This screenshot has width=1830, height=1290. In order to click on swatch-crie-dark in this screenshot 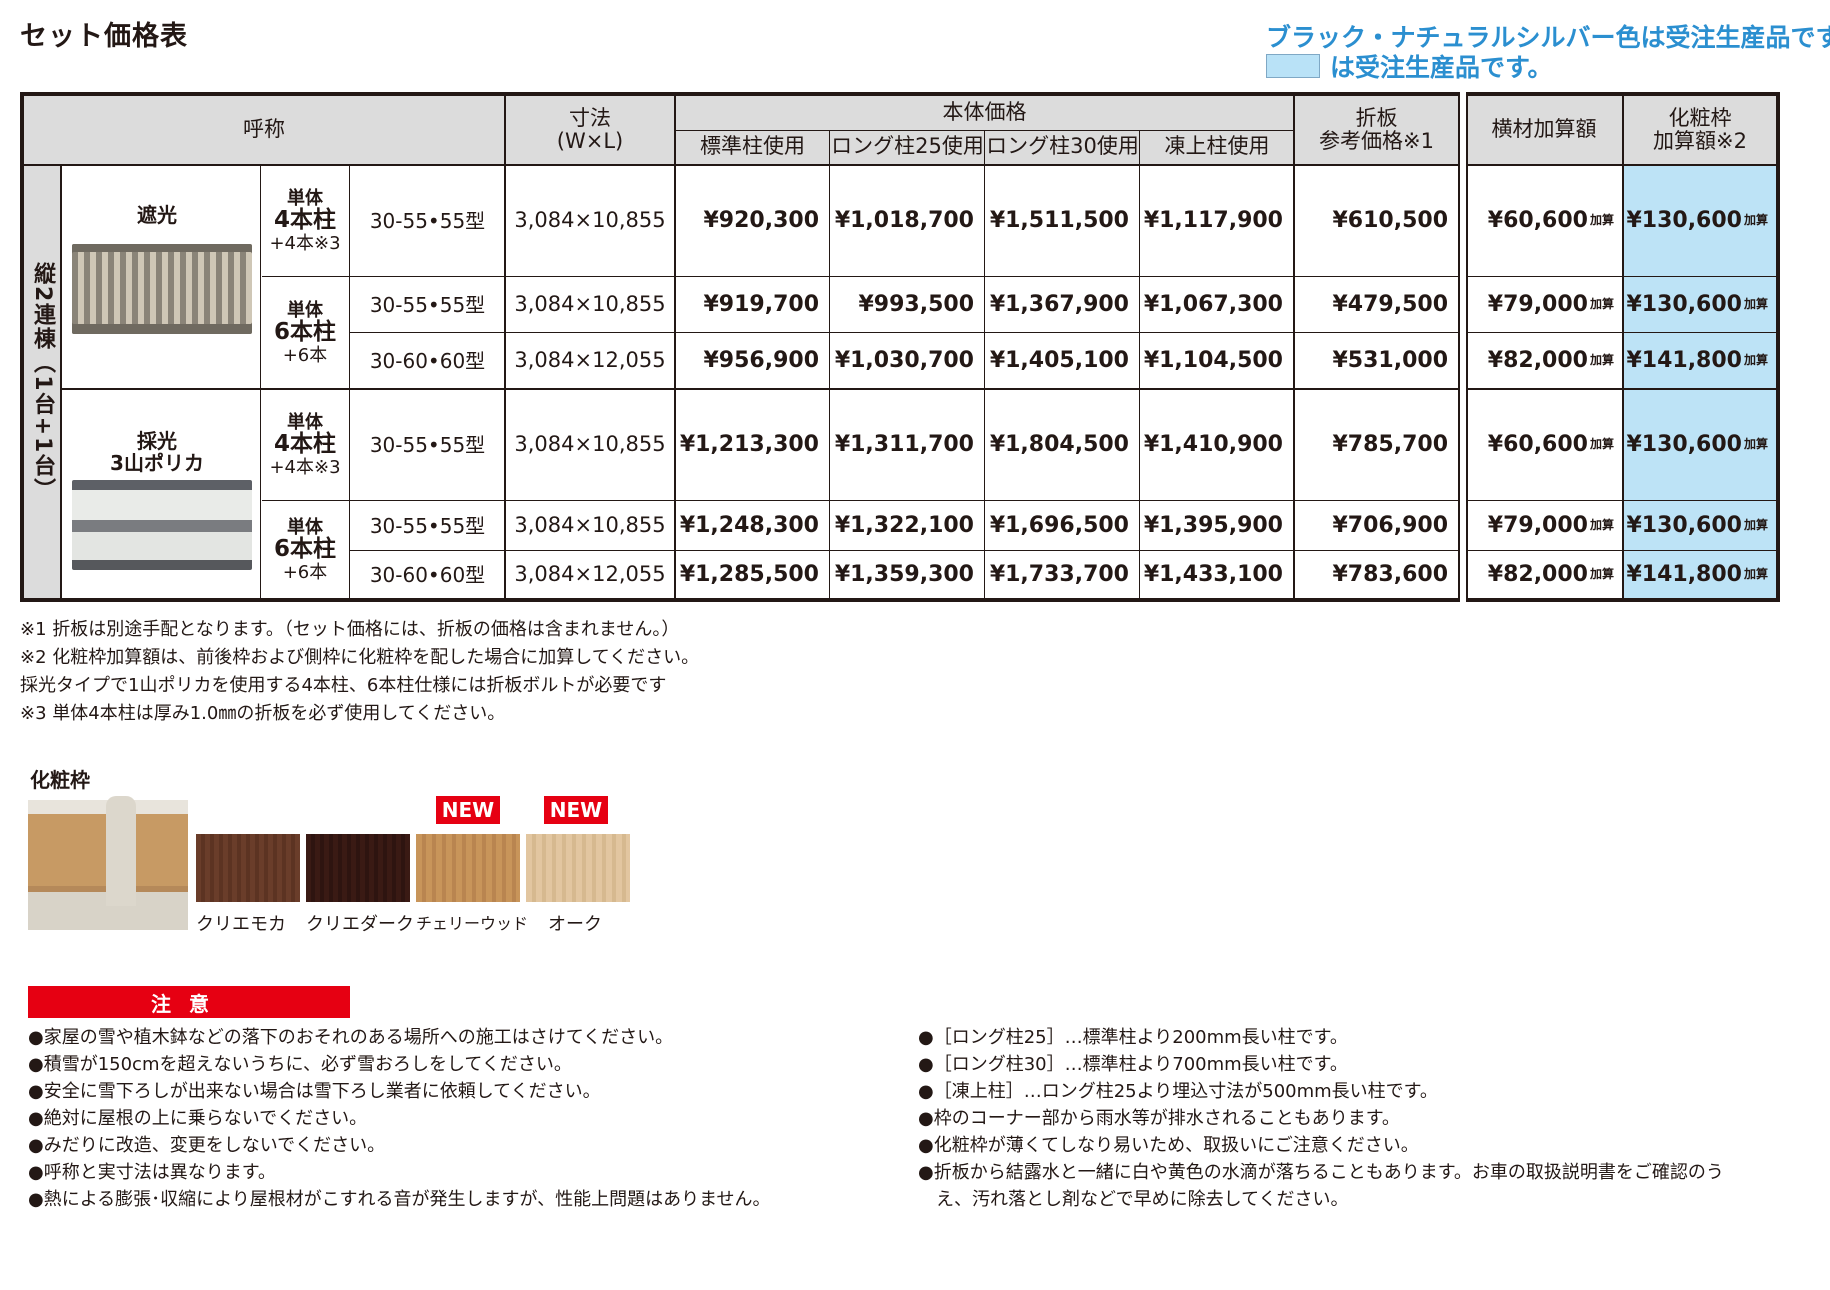, I will do `click(358, 868)`.